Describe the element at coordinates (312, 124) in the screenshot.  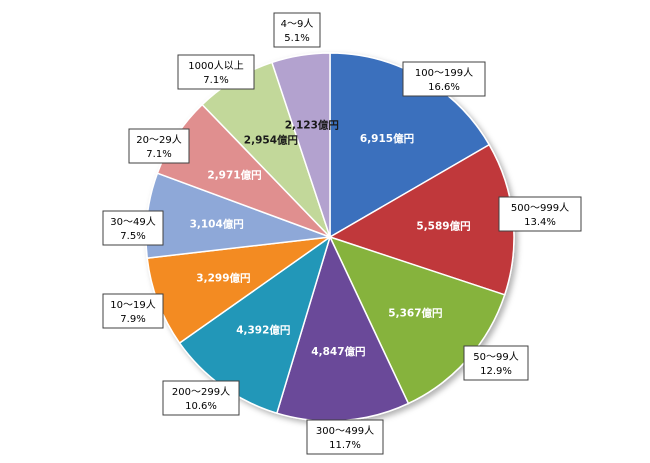
I see `slice-value-label: 2,123億円` at that location.